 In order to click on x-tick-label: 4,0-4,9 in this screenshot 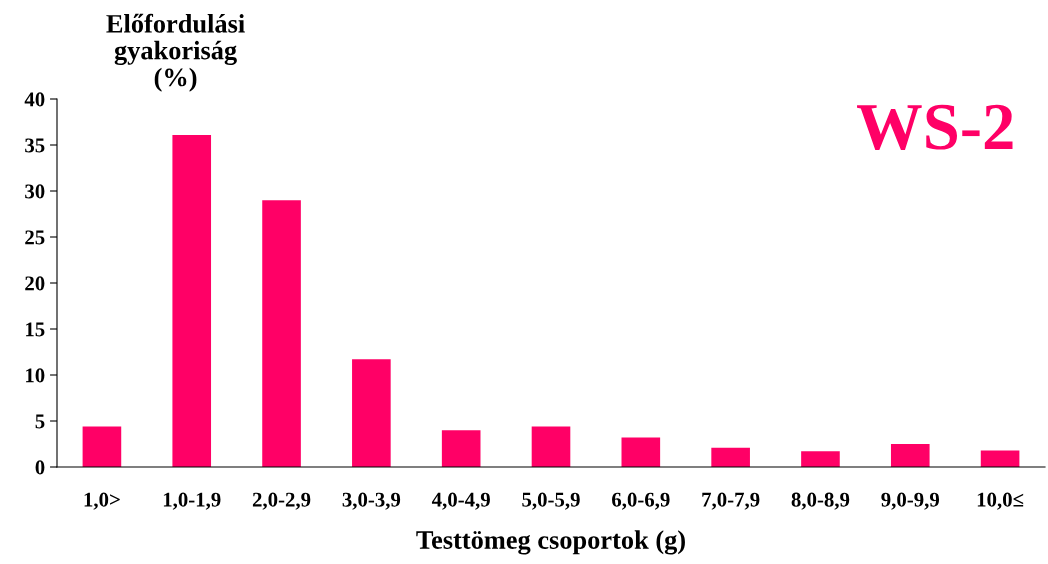, I will do `click(460, 501)`.